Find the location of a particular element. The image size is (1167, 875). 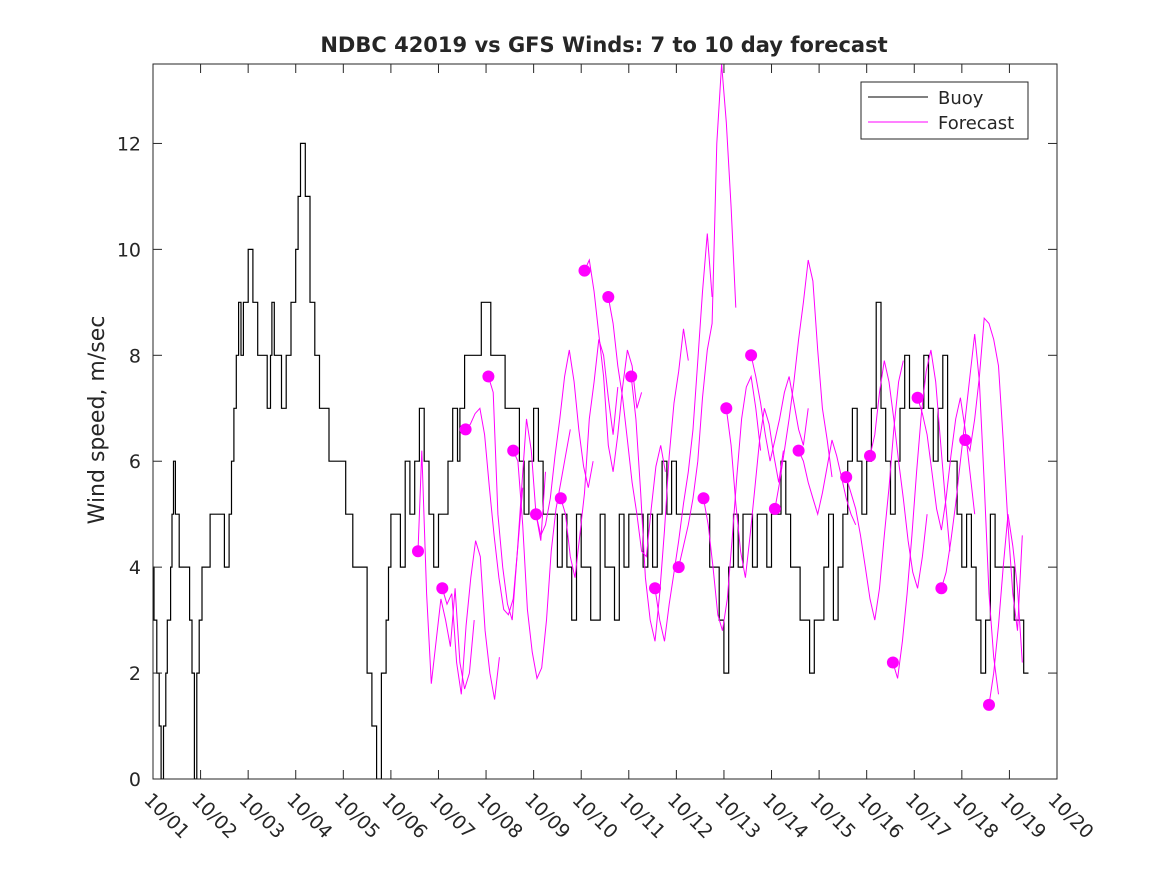

y-tick-label: 6 is located at coordinates (135, 462).